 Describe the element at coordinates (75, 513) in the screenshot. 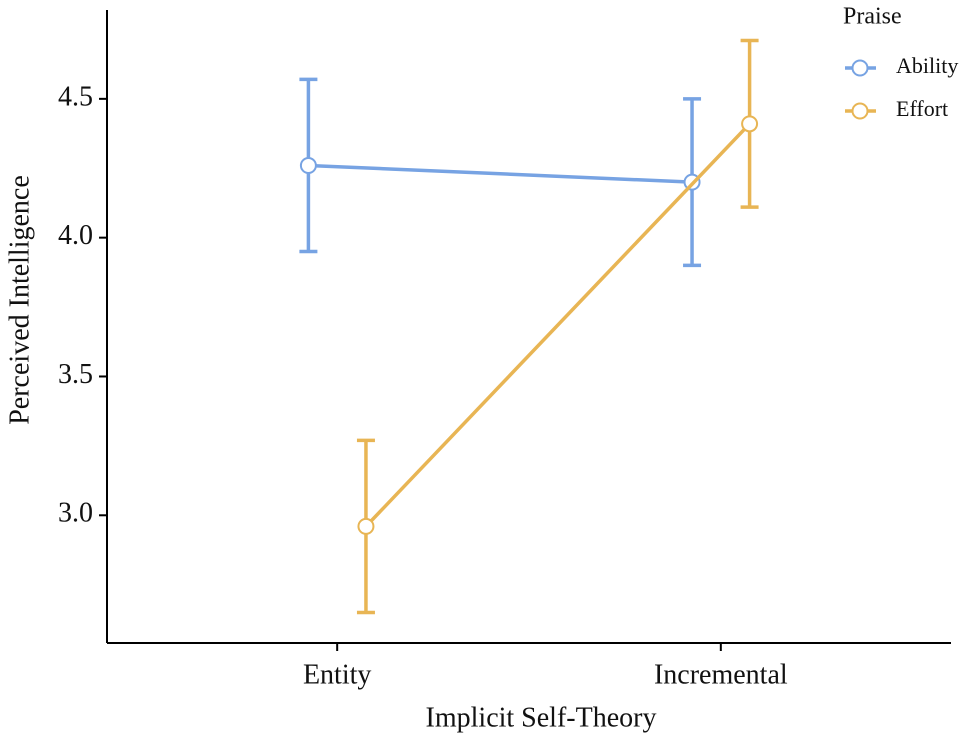

I see `y-tick-label: 3.0` at that location.